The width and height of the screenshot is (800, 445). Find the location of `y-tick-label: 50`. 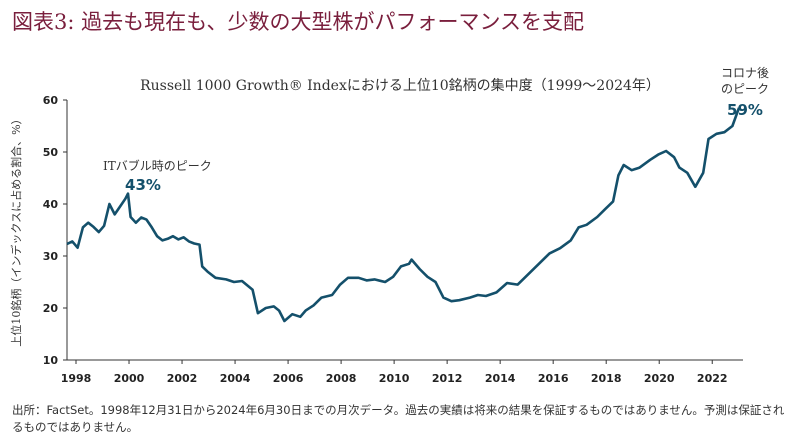

y-tick-label: 50 is located at coordinates (51, 152).